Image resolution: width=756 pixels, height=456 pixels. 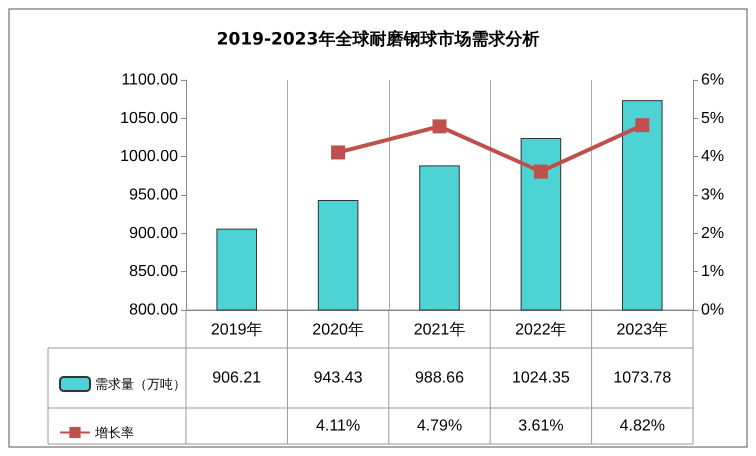 I want to click on data-label: 4.82%, so click(x=642, y=426).